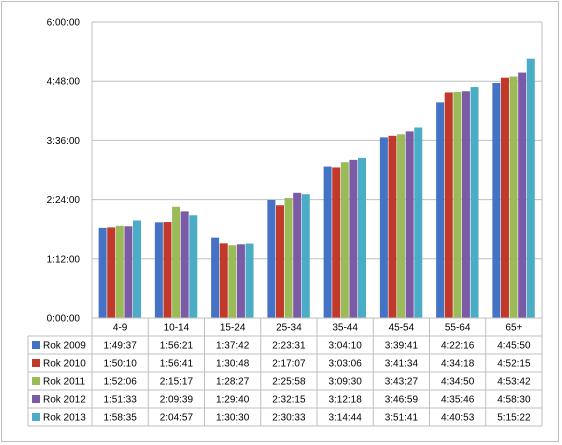 The height and width of the screenshot is (445, 562). I want to click on data-label: 1:28:27, so click(233, 382).